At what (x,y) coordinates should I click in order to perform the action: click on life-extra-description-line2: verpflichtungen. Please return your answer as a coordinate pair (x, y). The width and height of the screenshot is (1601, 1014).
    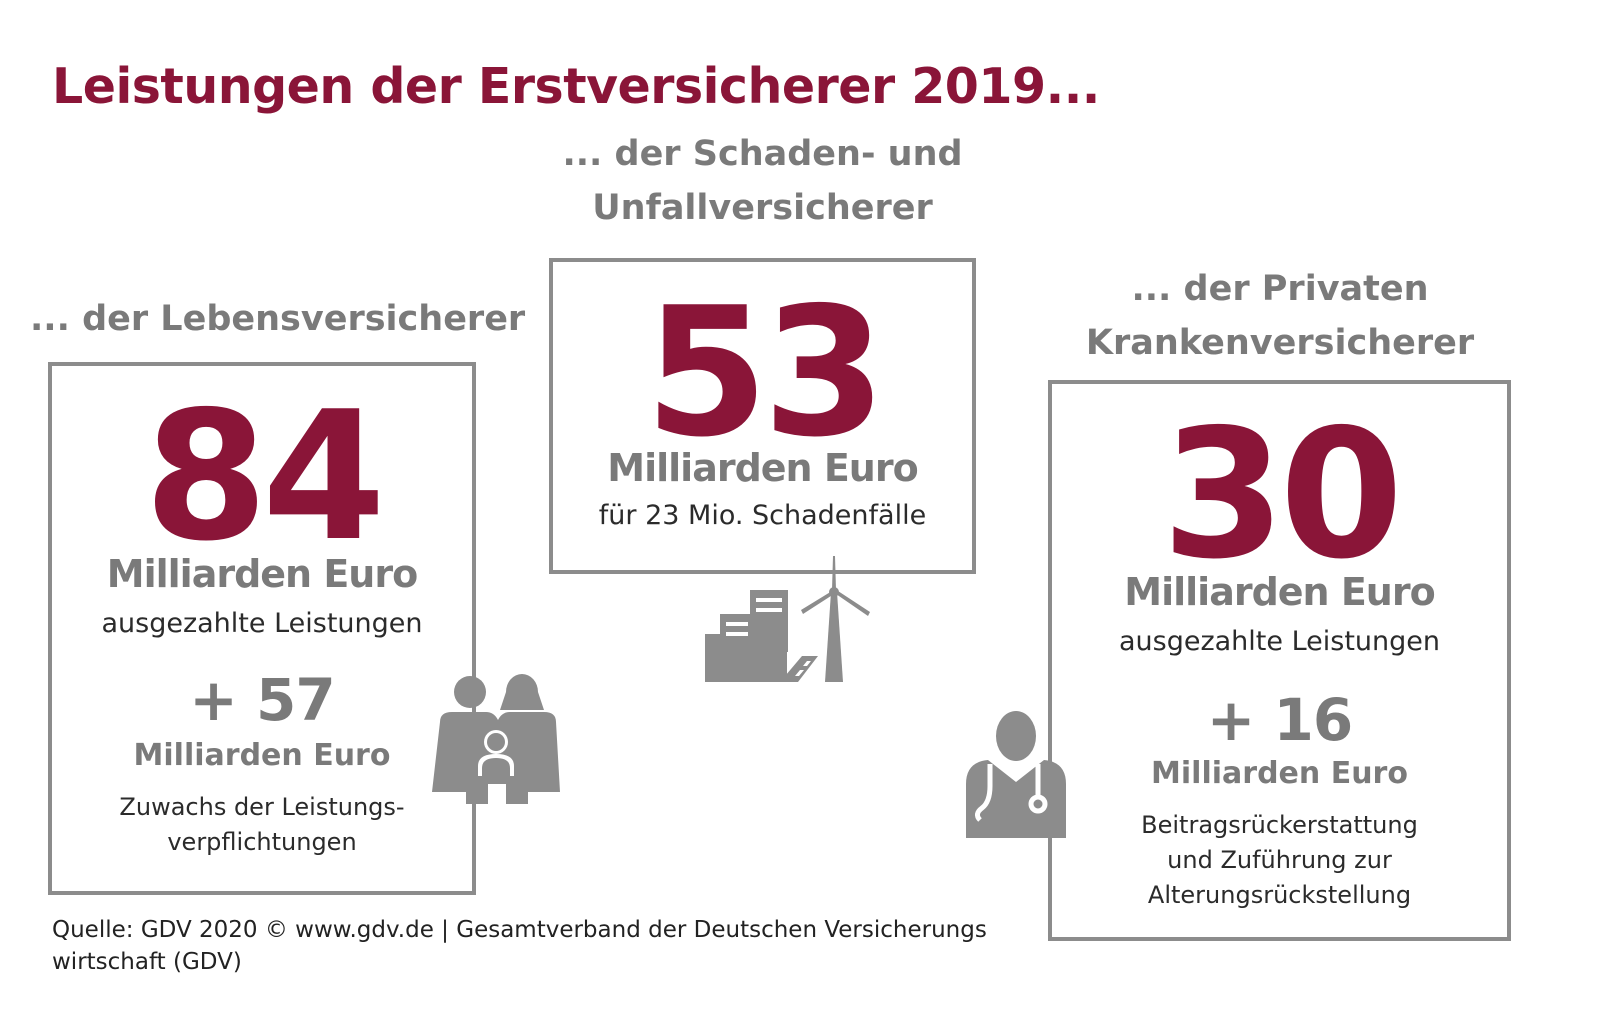
    Looking at the image, I should click on (262, 842).